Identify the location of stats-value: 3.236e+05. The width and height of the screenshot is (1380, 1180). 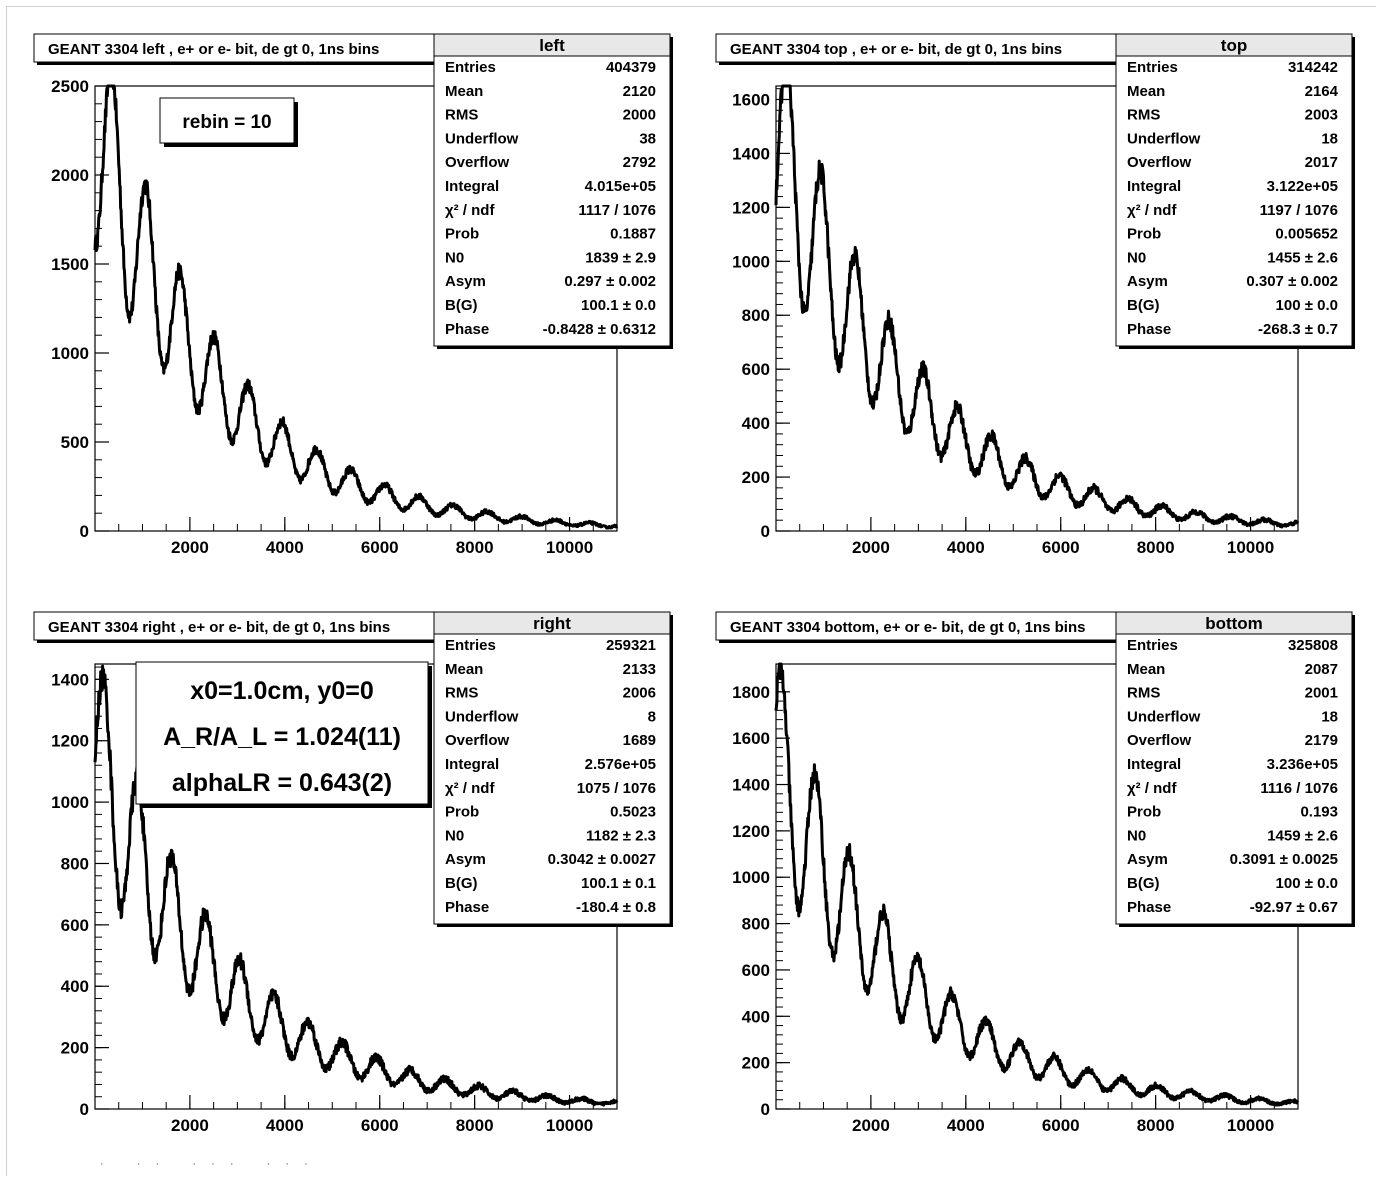
(1302, 764).